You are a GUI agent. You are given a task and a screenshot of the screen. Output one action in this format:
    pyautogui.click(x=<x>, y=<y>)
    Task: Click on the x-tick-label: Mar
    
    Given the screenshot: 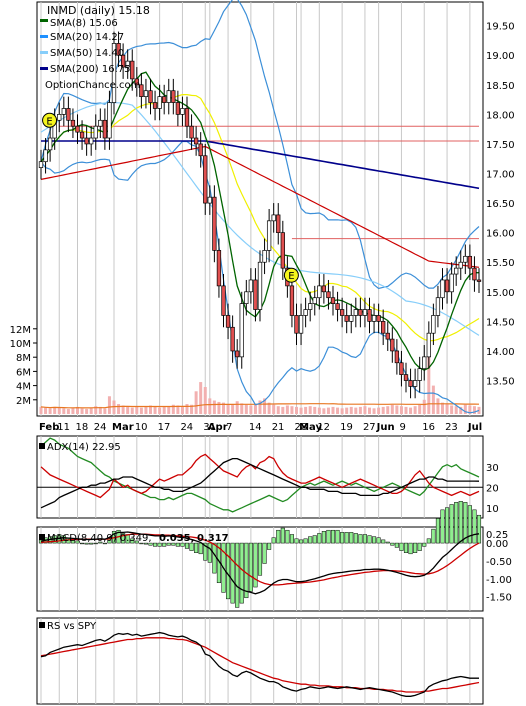 What is the action you would take?
    pyautogui.click(x=123, y=427)
    